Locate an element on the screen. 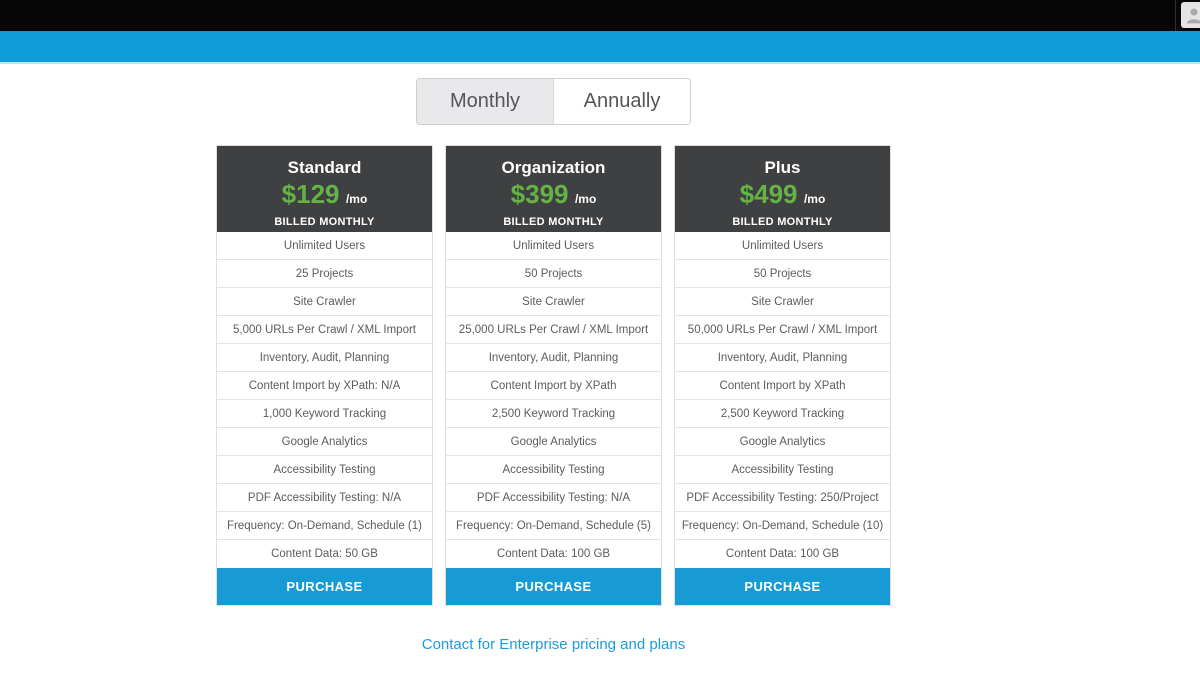 The height and width of the screenshot is (675, 1200). feature-row: 25,000 URLs Per Crawl / XML Import is located at coordinates (553, 330).